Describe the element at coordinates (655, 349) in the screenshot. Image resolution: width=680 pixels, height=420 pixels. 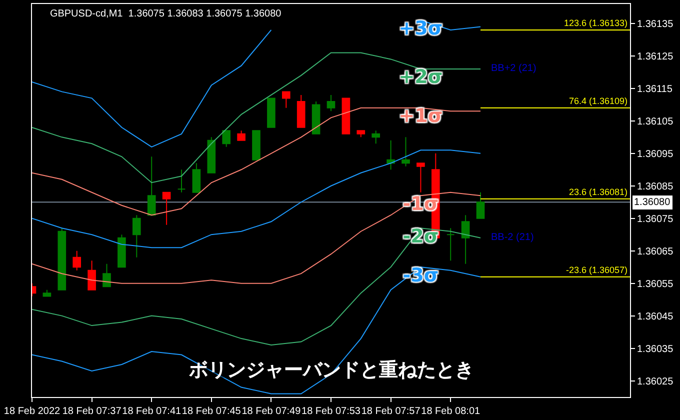
I see `y-tick-label: 1.36035` at that location.